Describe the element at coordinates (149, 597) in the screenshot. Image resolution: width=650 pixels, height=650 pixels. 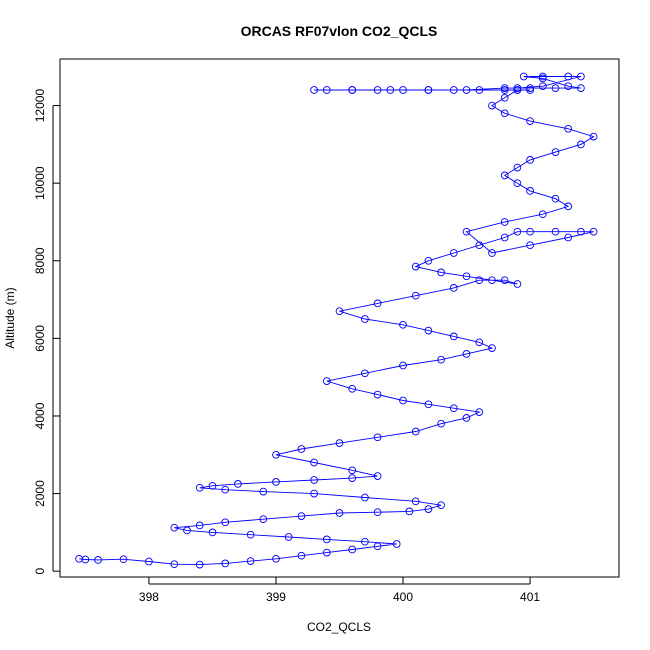
I see `x-tick-label: 398` at that location.